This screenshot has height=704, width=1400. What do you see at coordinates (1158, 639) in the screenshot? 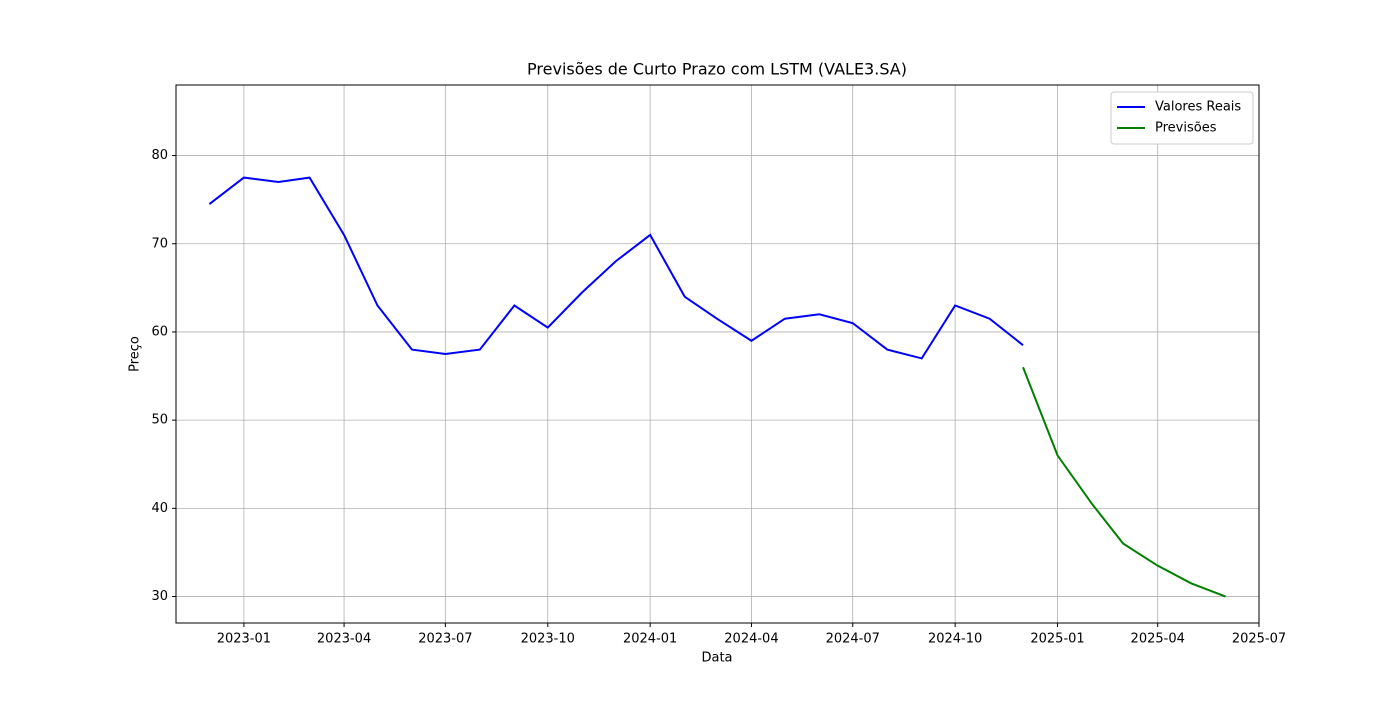
I see `x-tick-label: 2025-04` at bounding box center [1158, 639].